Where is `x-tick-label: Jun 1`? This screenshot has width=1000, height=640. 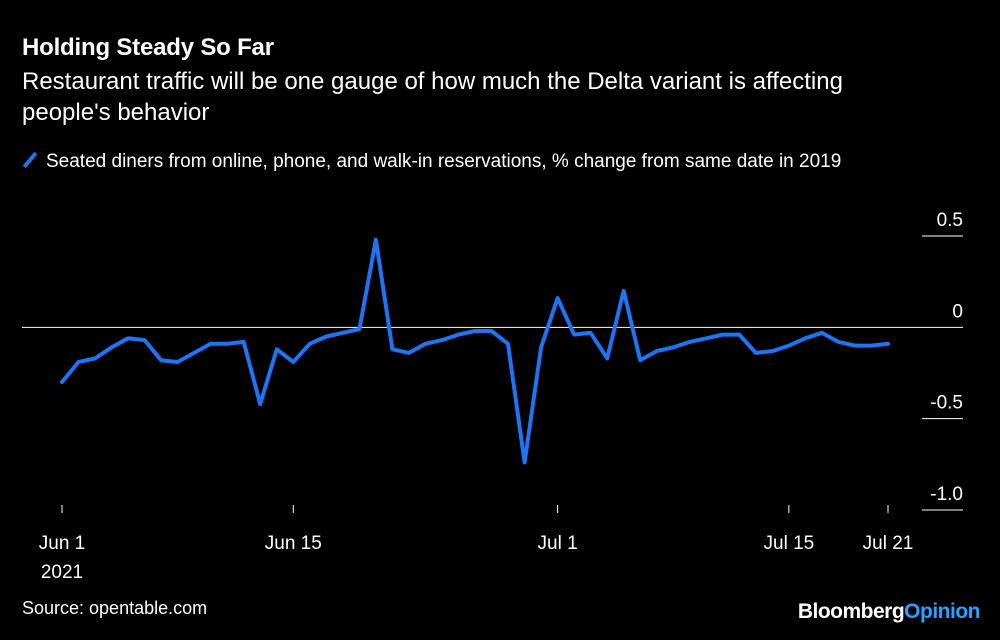 x-tick-label: Jun 1 is located at coordinates (62, 543).